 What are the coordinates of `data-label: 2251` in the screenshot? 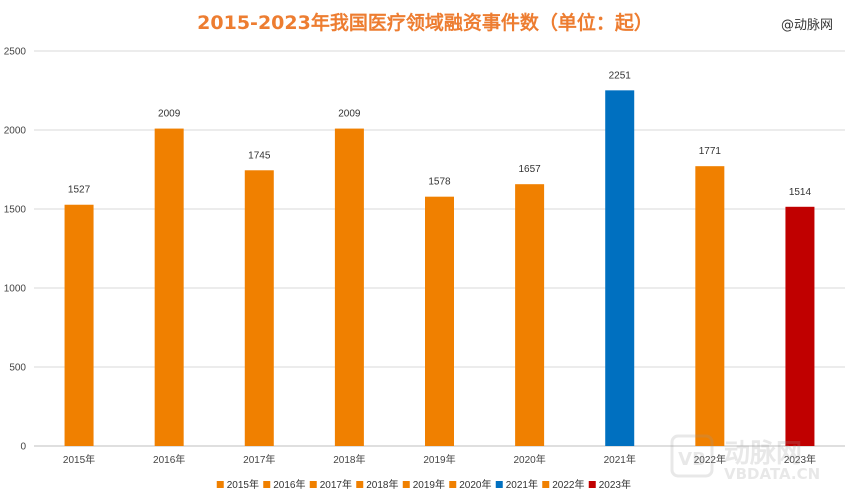 It's located at (620, 75).